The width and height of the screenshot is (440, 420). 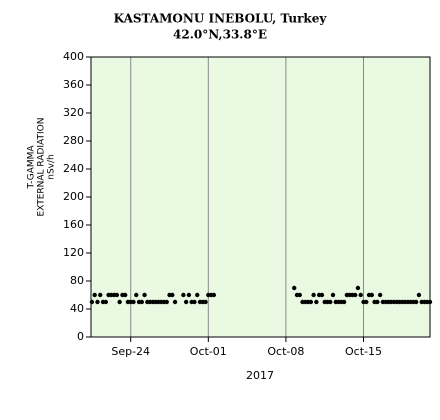 I want to click on y-tick-label: 0, so click(x=80, y=336).